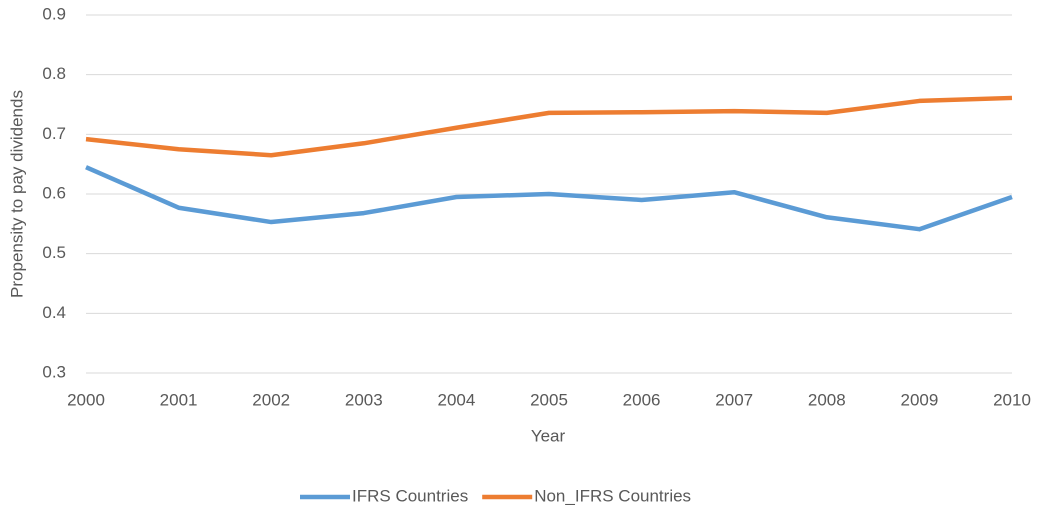 The height and width of the screenshot is (517, 1039). Describe the element at coordinates (827, 399) in the screenshot. I see `x-tick-label: 2008` at that location.